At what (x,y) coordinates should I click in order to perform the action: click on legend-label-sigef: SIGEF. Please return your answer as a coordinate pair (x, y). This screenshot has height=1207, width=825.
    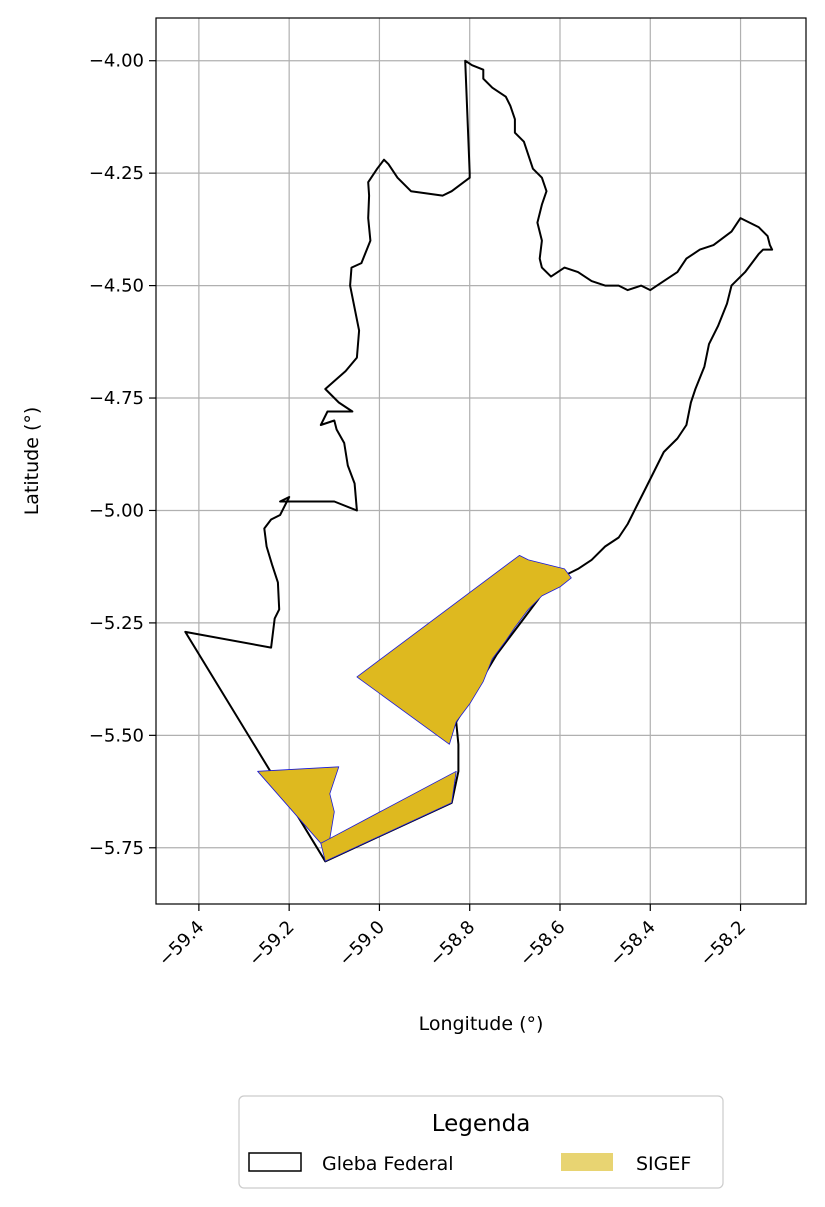
    Looking at the image, I should click on (663, 1164).